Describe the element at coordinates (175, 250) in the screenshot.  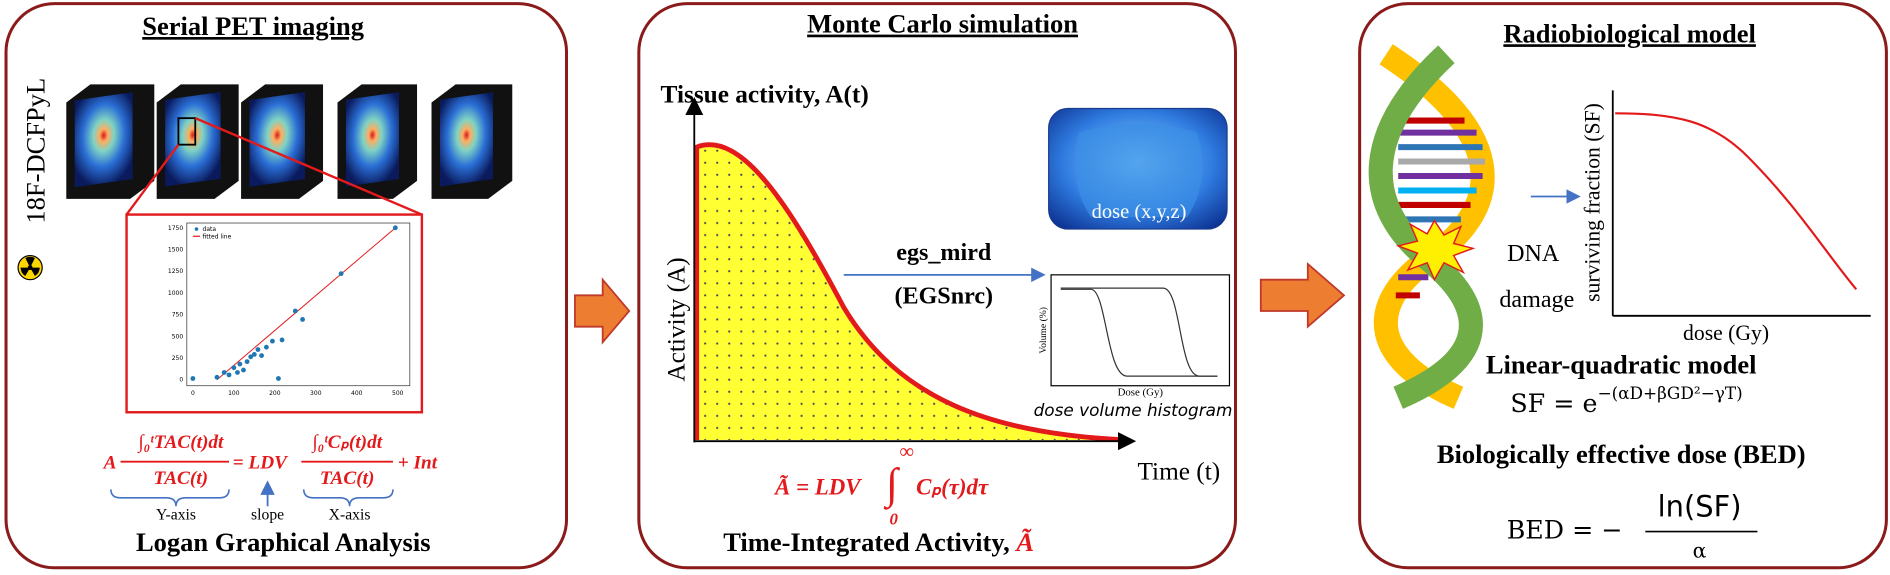
I see `tick-label: 1500` at that location.